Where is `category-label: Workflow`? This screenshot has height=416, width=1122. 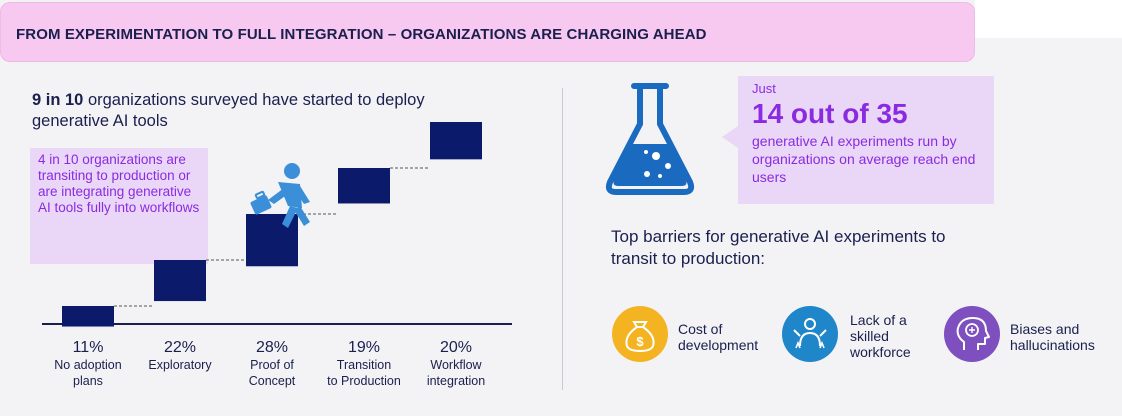 category-label: Workflow is located at coordinates (456, 365).